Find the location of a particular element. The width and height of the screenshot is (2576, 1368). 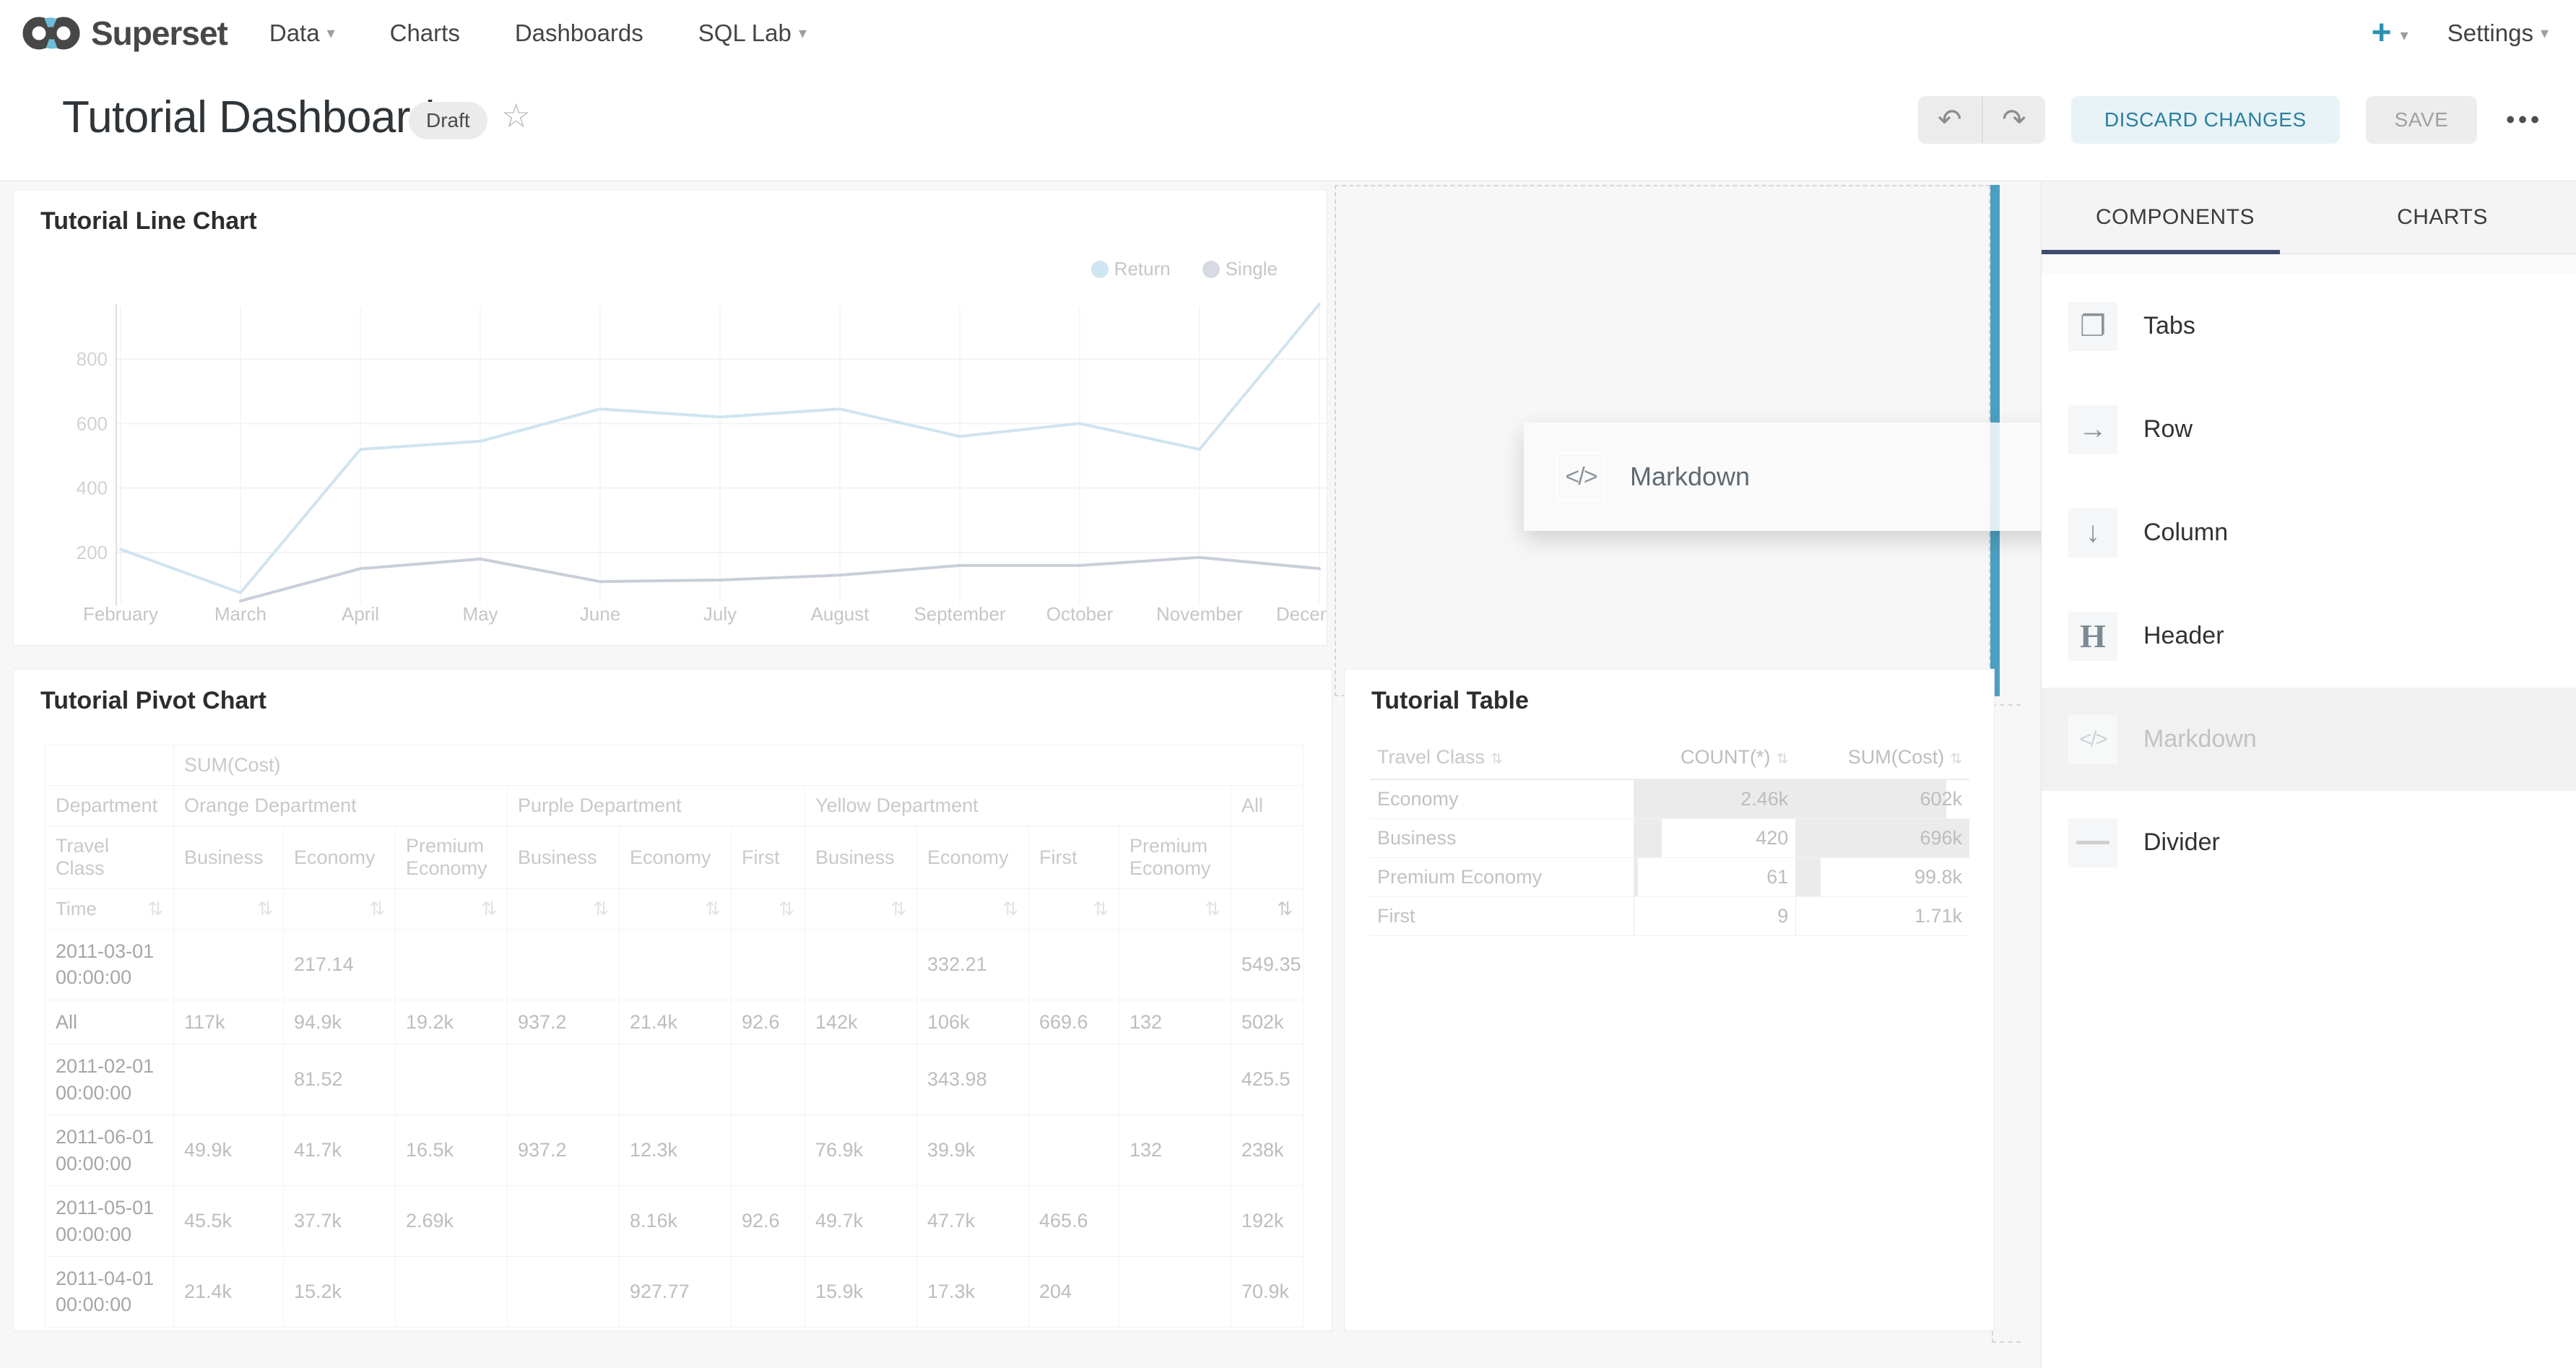

divider-icon is located at coordinates (2092, 843).